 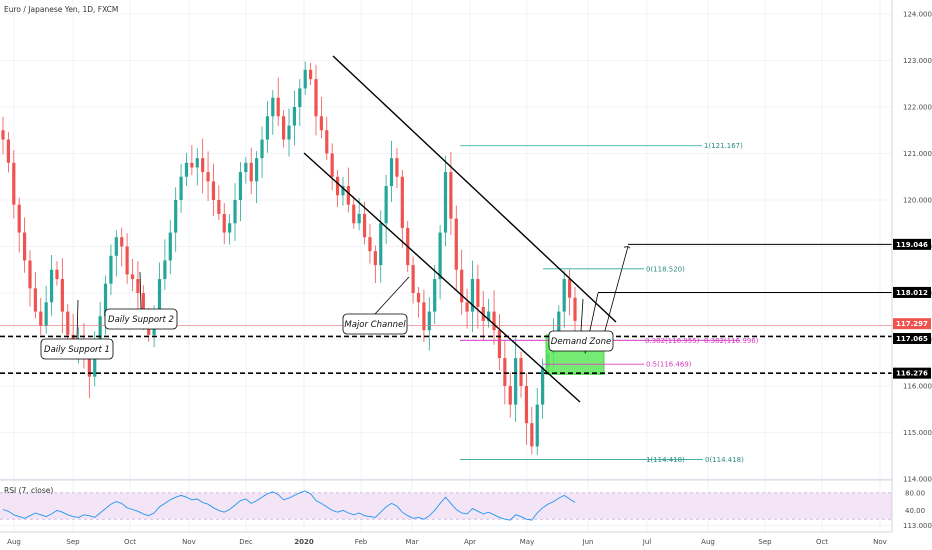 I want to click on badge-118012-bg, so click(x=912, y=292).